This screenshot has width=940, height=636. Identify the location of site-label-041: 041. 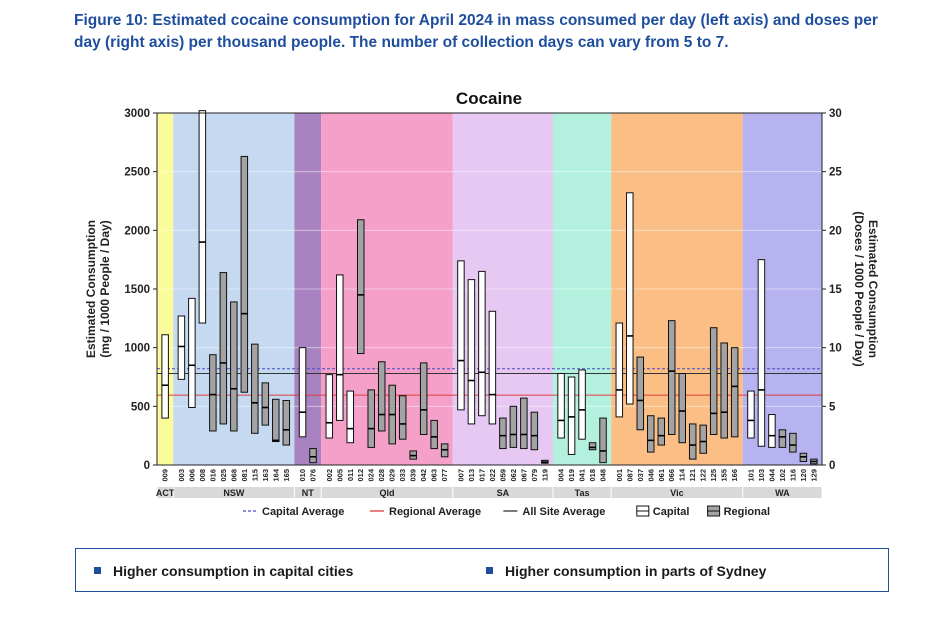
(582, 475).